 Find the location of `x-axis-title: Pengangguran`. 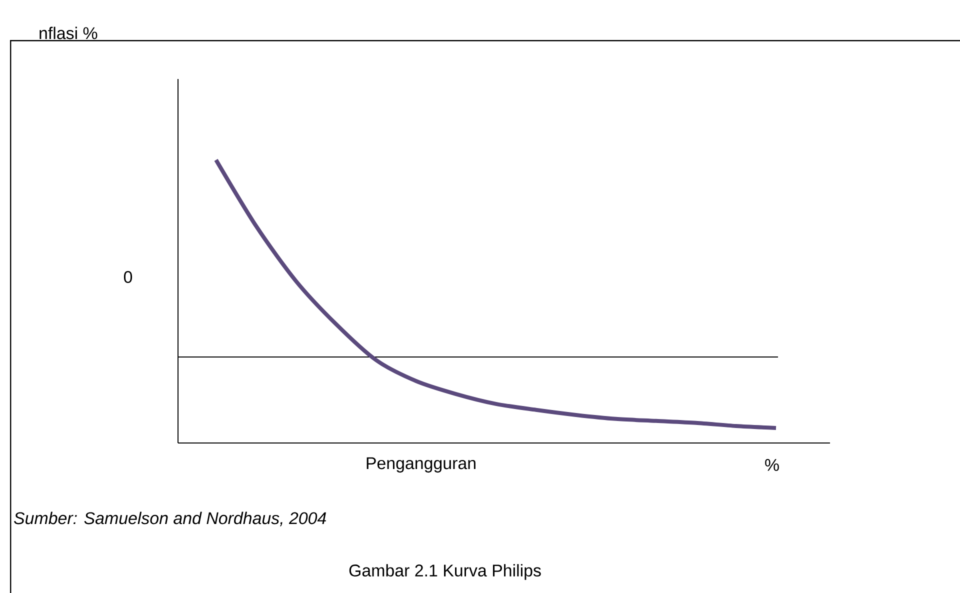

x-axis-title: Pengangguran is located at coordinates (421, 465).